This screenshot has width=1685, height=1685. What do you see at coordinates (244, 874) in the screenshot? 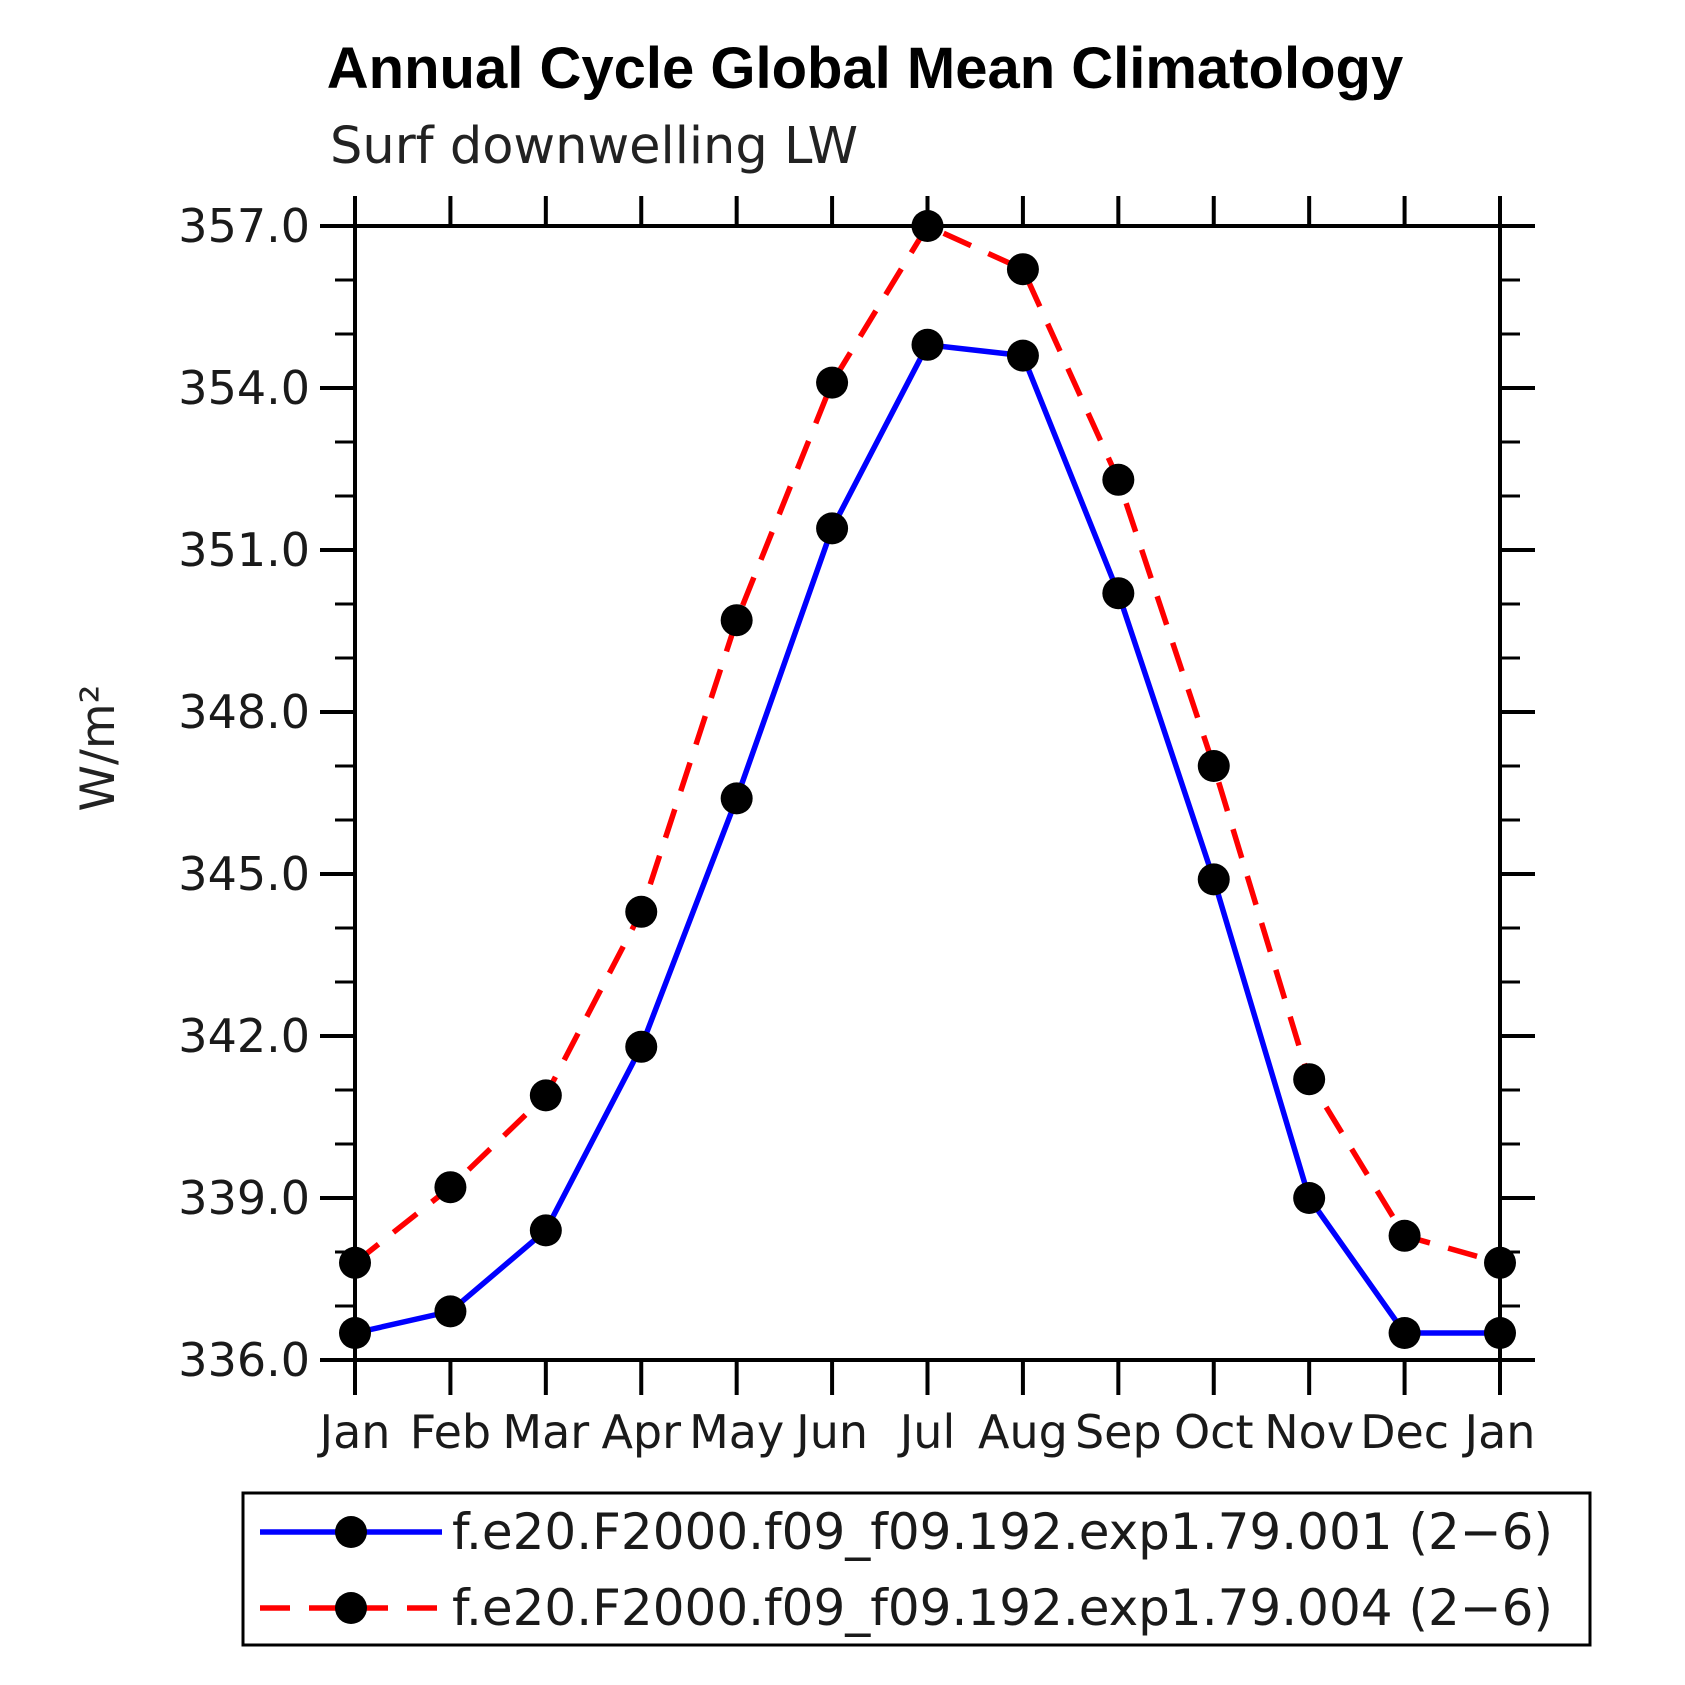
I see `y-tick-label: 345.0` at bounding box center [244, 874].